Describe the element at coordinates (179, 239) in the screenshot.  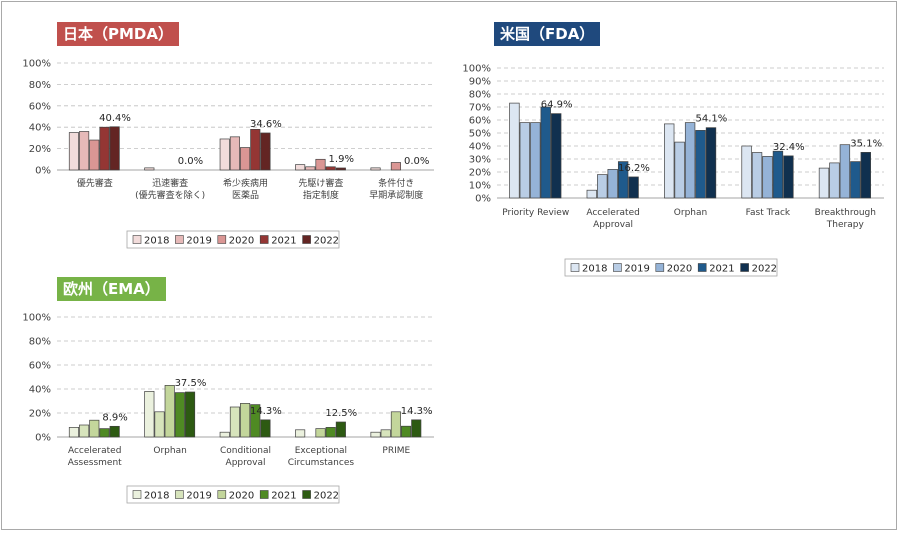
I see `legend-swatch-pmda-2019` at that location.